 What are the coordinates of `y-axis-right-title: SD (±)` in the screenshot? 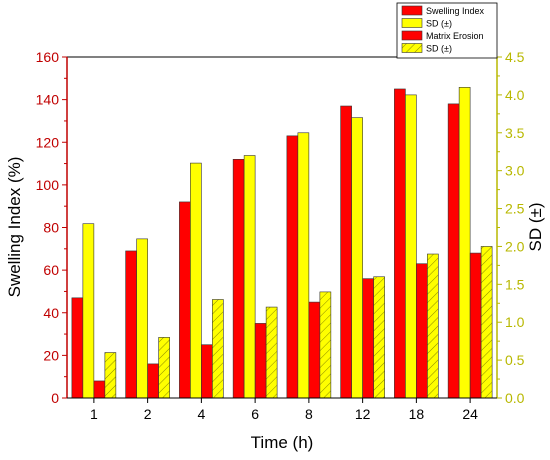 It's located at (535, 227).